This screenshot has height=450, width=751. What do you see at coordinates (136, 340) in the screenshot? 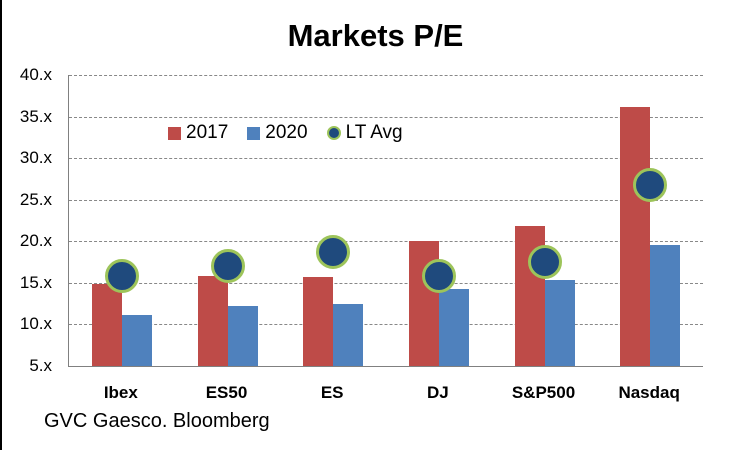
I see `bar-2020-ibex` at bounding box center [136, 340].